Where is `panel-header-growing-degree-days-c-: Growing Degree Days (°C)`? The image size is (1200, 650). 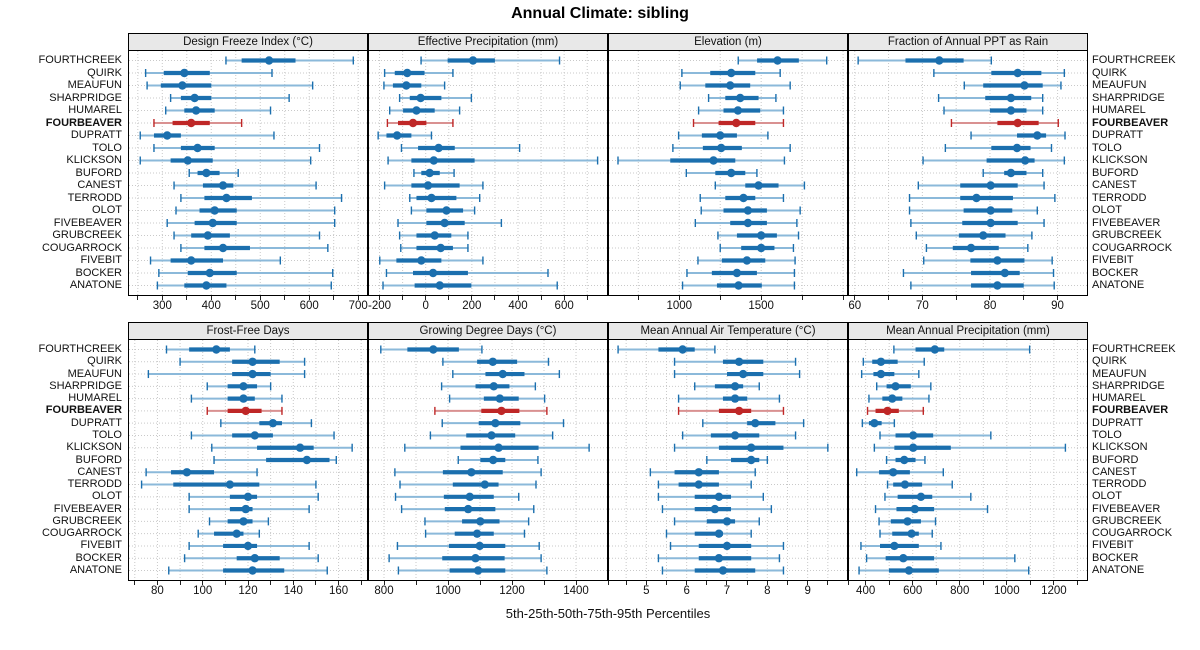
panel-header-growing-degree-days-c-: Growing Degree Days (°C) is located at coordinates (488, 331).